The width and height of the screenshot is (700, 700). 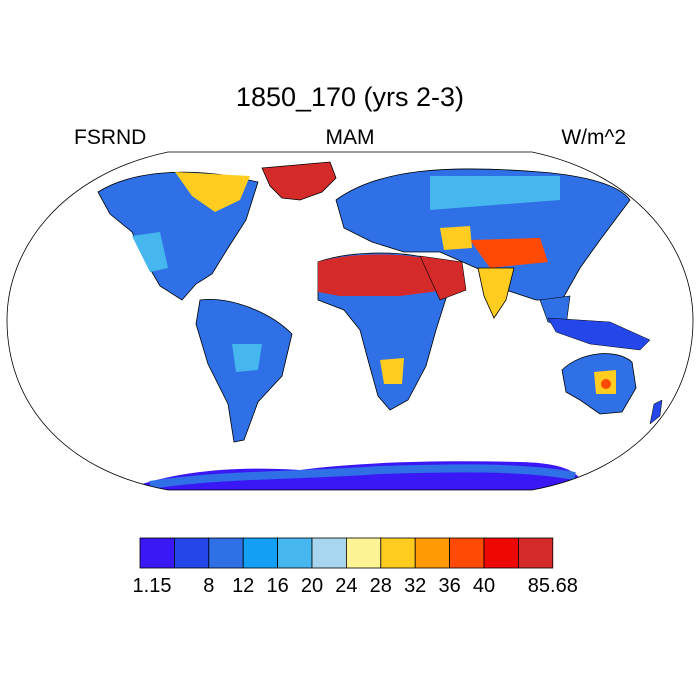 What do you see at coordinates (496, 293) in the screenshot?
I see `india` at bounding box center [496, 293].